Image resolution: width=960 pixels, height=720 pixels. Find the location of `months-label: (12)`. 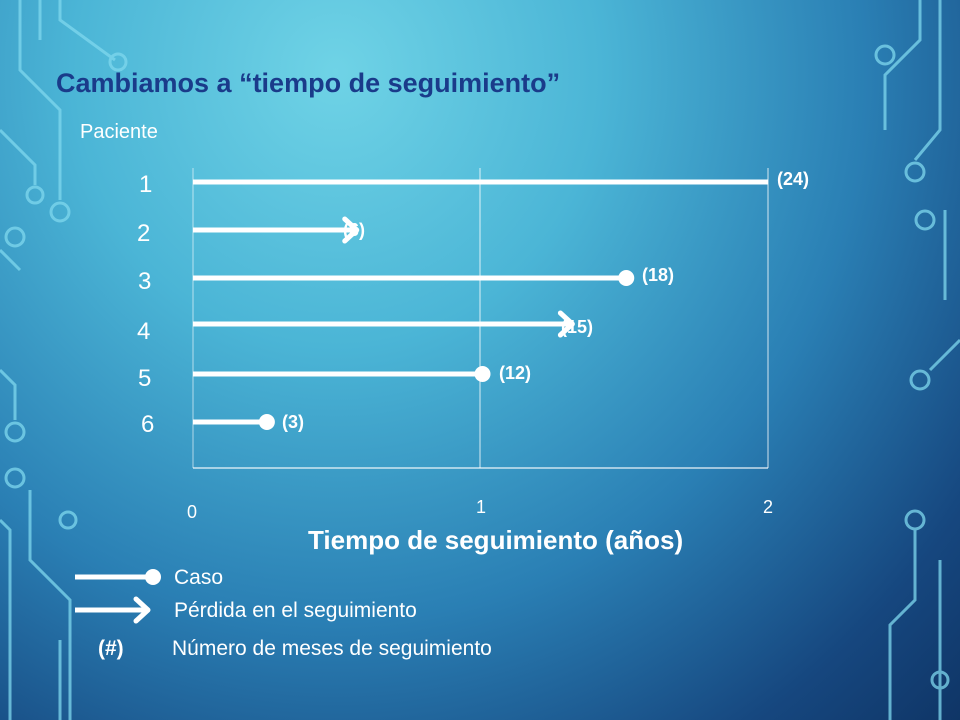

months-label: (12) is located at coordinates (515, 373).